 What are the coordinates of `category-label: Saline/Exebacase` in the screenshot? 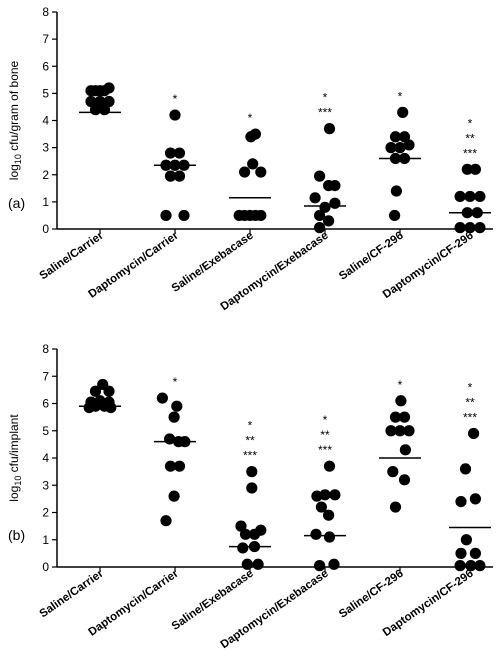 It's located at (213, 600).